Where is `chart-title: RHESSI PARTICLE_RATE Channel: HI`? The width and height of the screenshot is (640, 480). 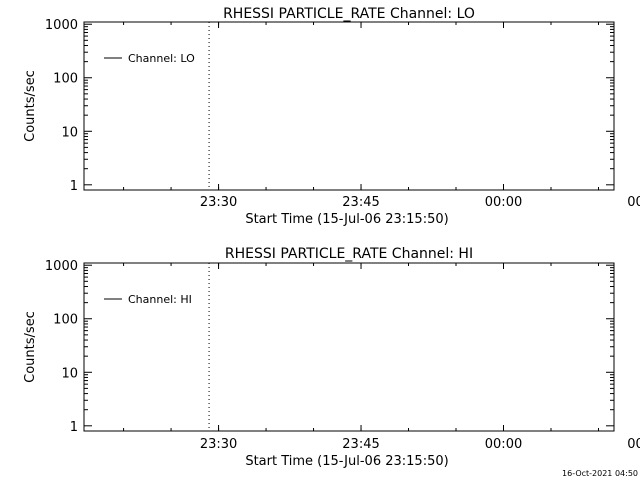 chart-title: RHESSI PARTICLE_RATE Channel: HI is located at coordinates (349, 254).